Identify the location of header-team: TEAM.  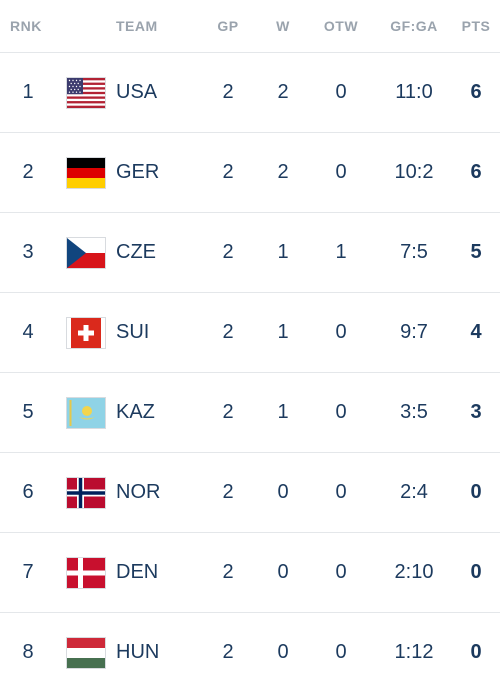
(137, 26).